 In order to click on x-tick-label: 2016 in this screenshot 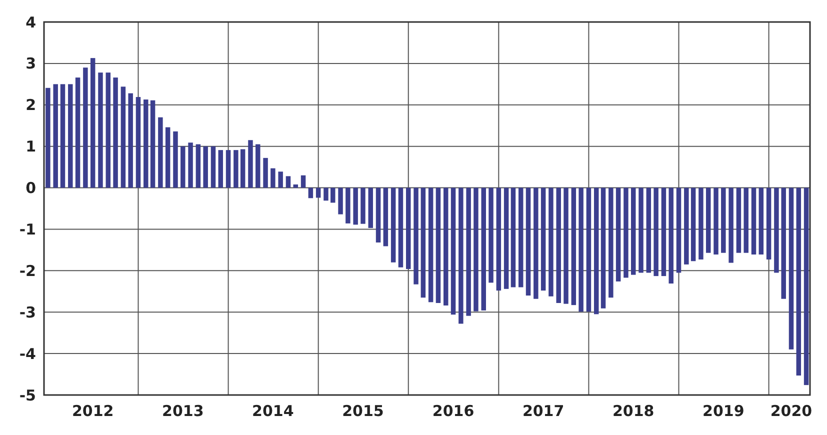, I will do `click(453, 411)`.